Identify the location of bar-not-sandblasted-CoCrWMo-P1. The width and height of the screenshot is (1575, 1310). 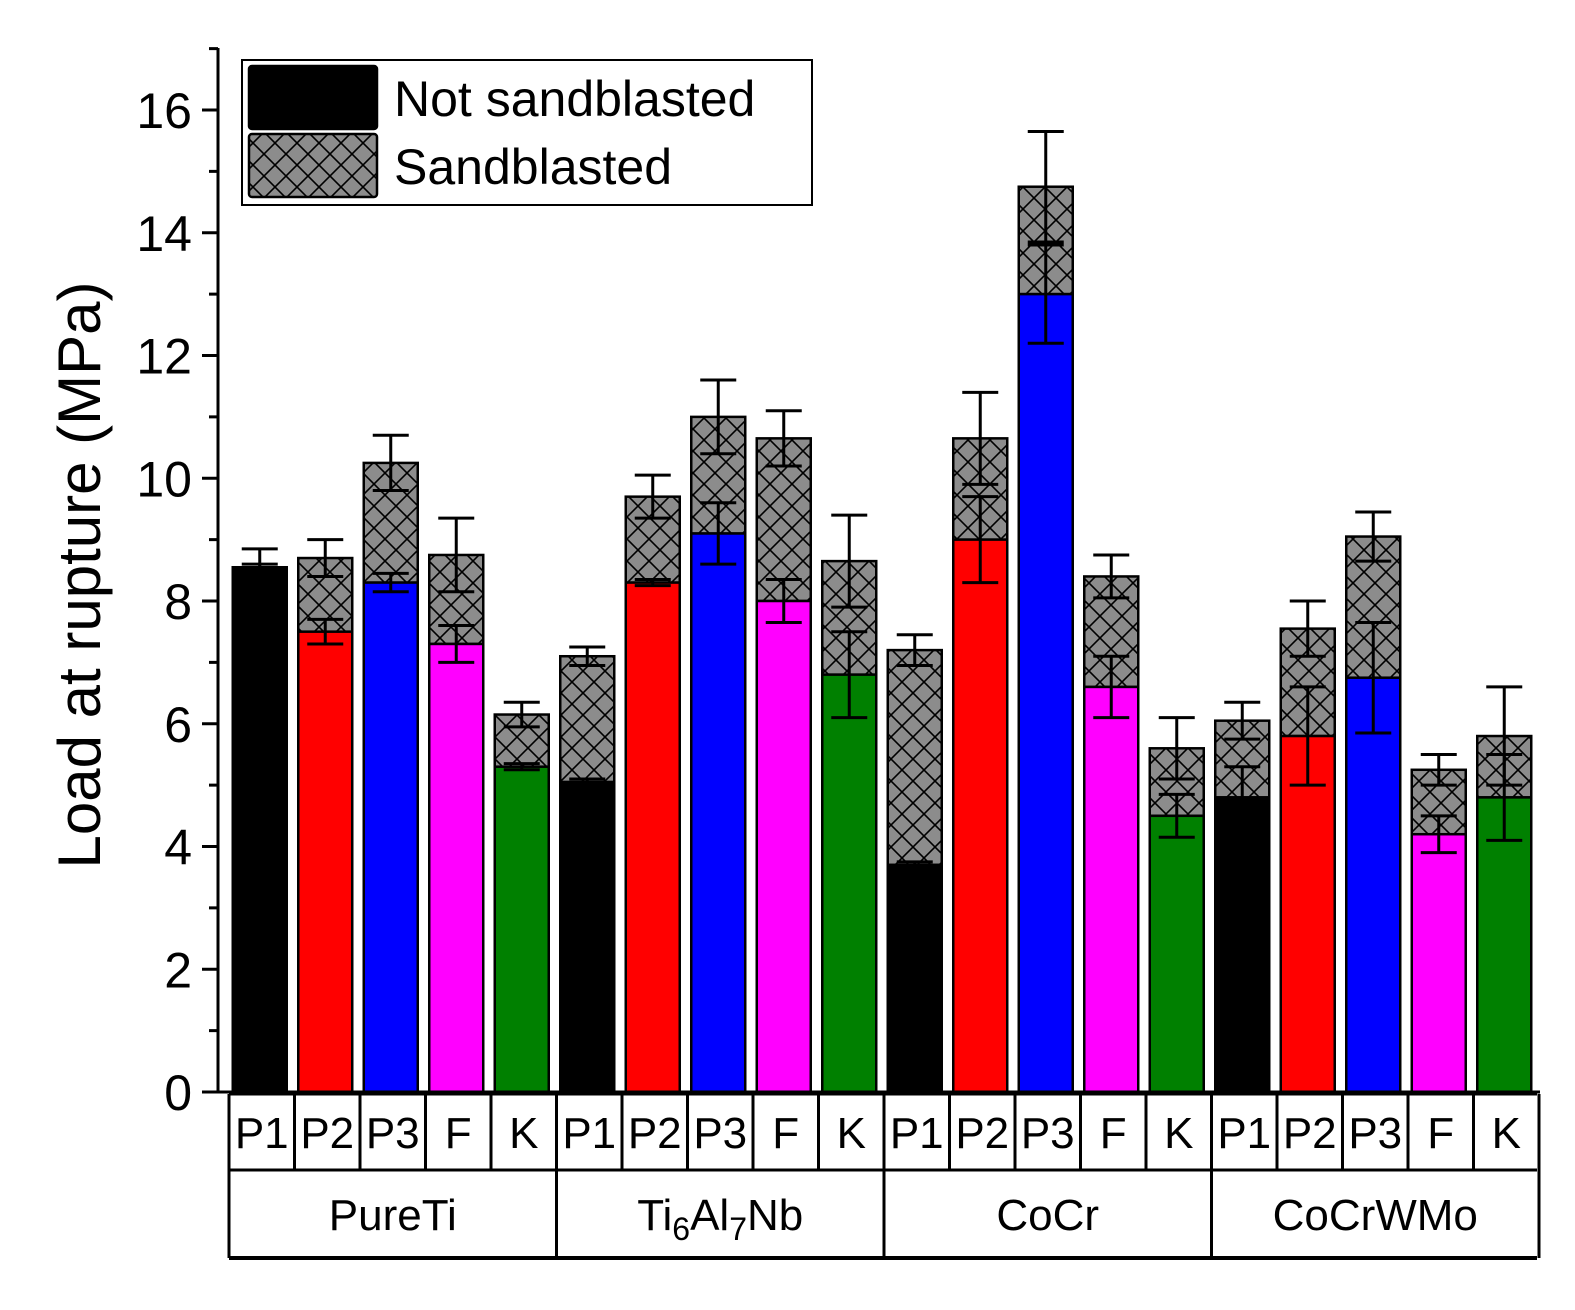
(1242, 945).